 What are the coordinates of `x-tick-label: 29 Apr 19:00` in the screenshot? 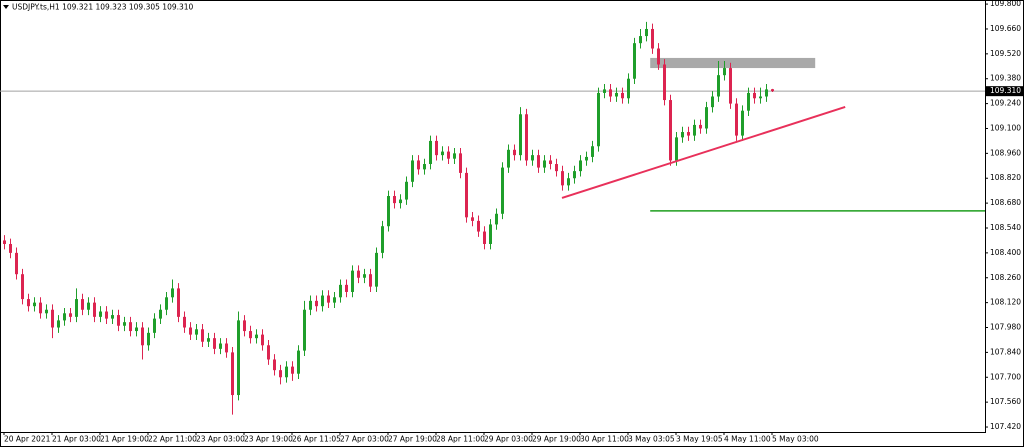 It's located at (556, 439).